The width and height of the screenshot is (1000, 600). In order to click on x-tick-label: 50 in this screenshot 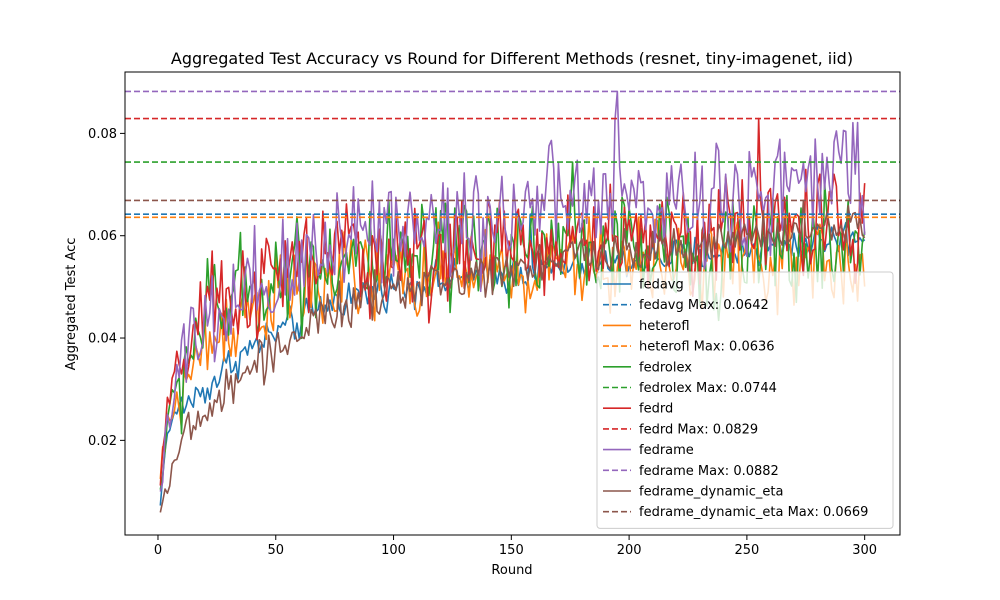, I will do `click(275, 550)`.